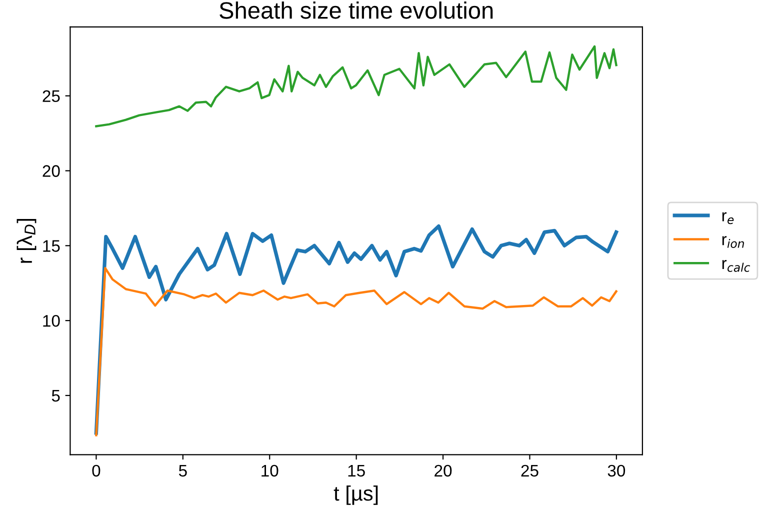  What do you see at coordinates (26, 240) in the screenshot?
I see `y-axis-title: r [λ$_{D}$]` at bounding box center [26, 240].